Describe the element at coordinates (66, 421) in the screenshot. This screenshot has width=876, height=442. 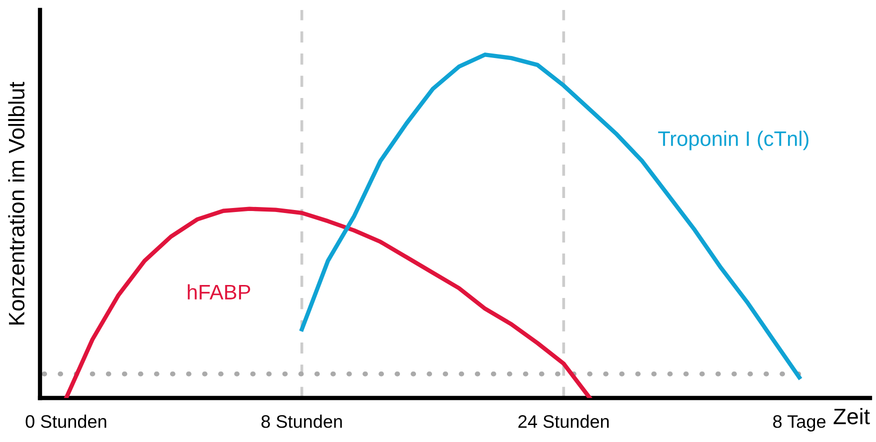
I see `x-tick-label: 0 Stunden` at that location.